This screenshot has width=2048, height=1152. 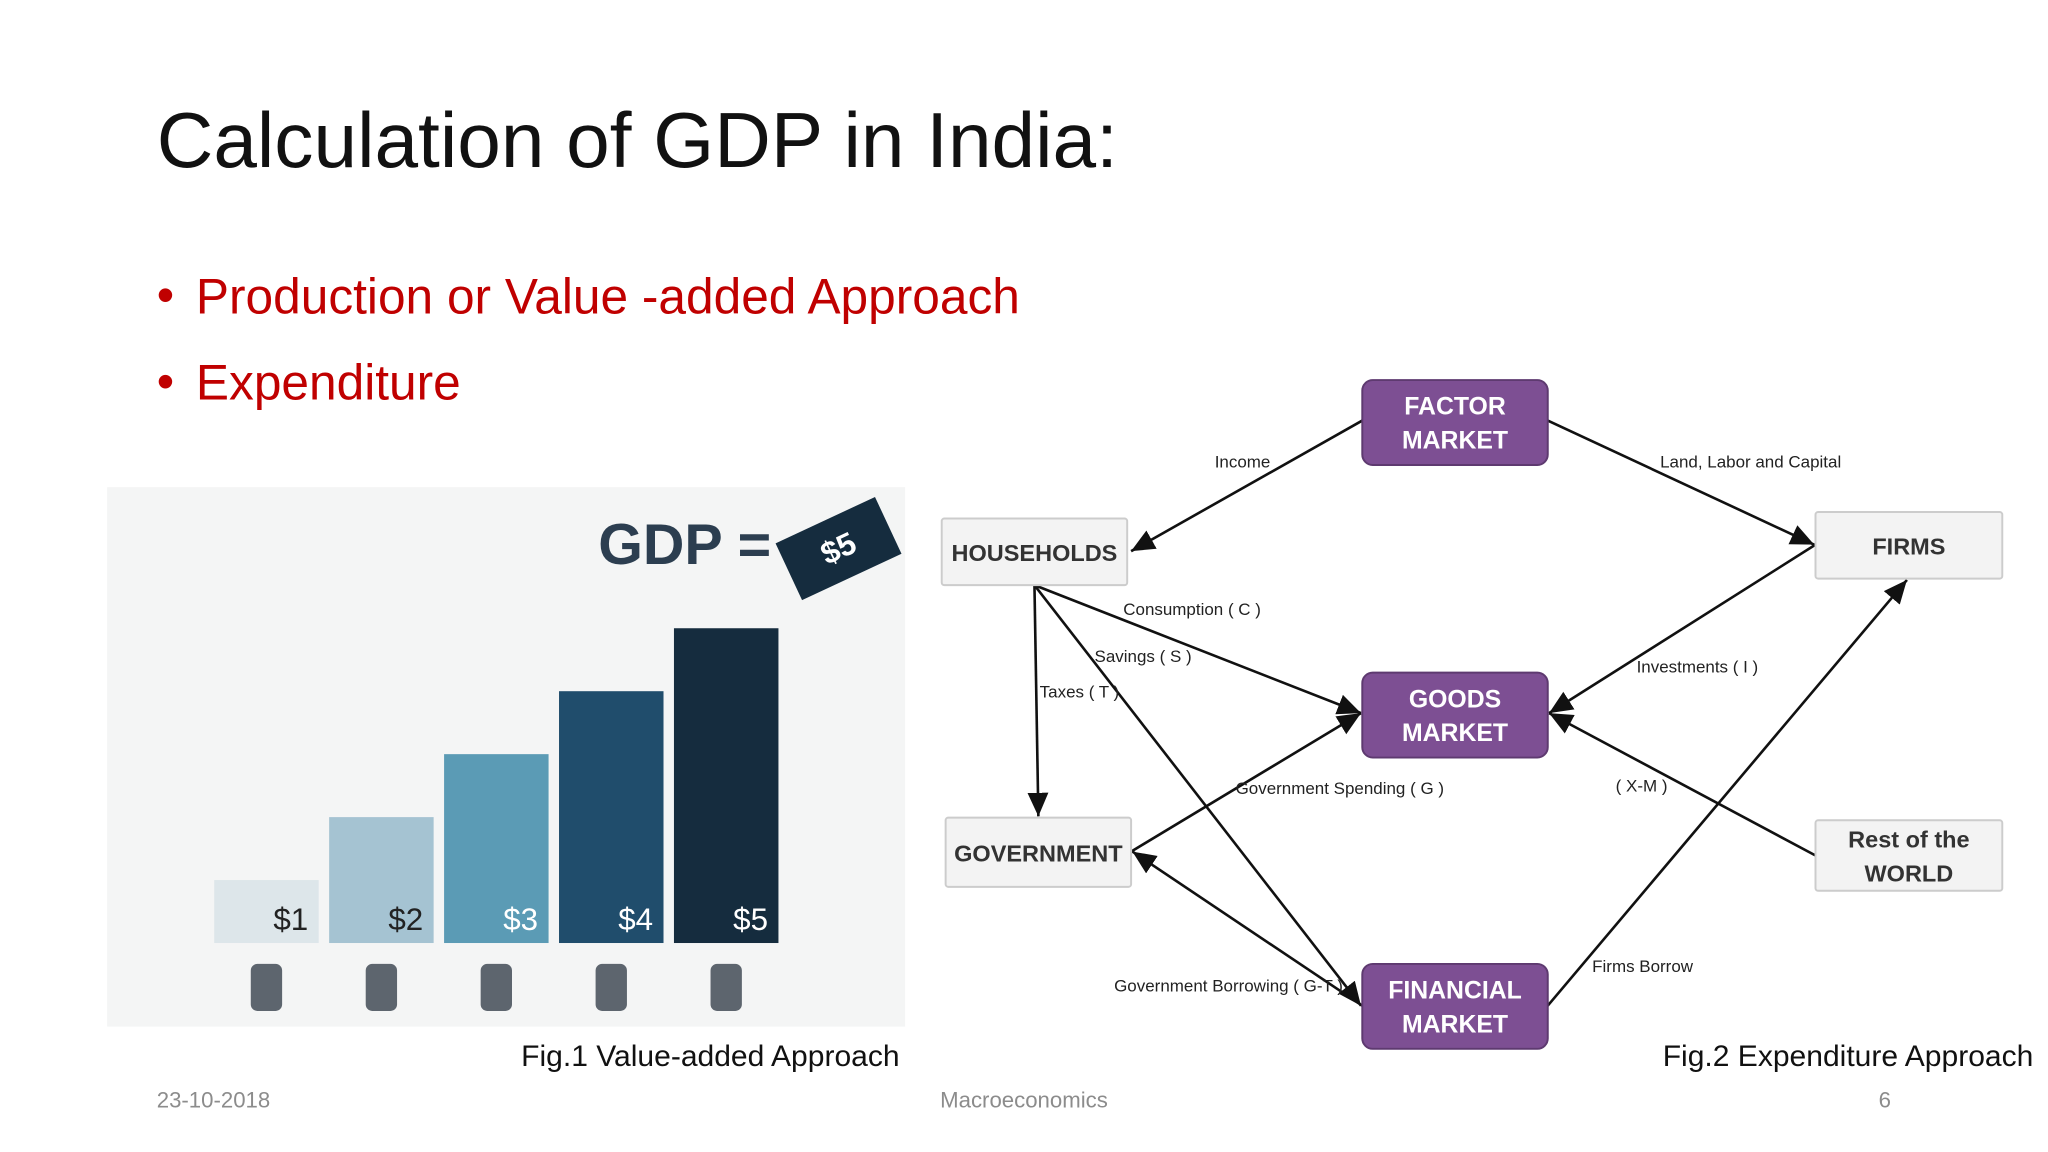 I want to click on caption: Fig.1 Value-added Approach, so click(x=710, y=1056).